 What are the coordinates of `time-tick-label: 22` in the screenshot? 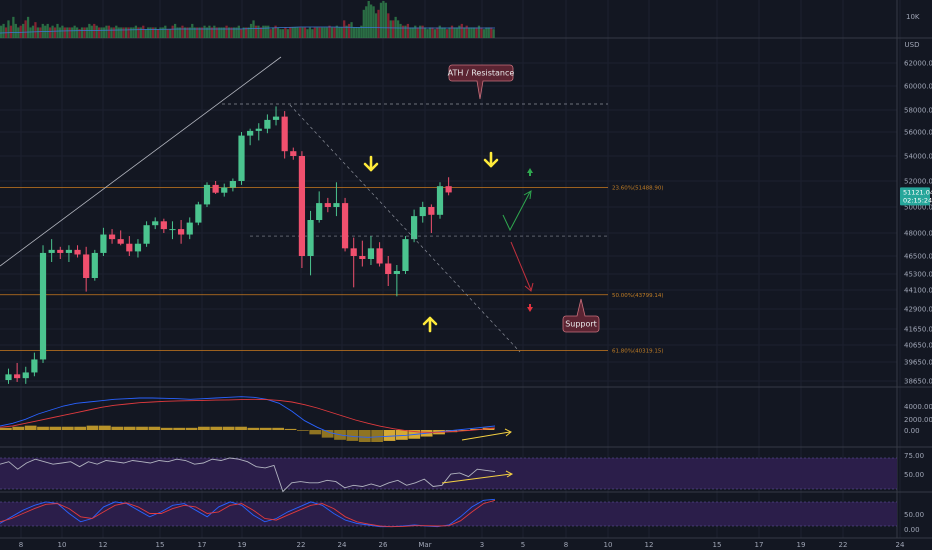 It's located at (301, 545).